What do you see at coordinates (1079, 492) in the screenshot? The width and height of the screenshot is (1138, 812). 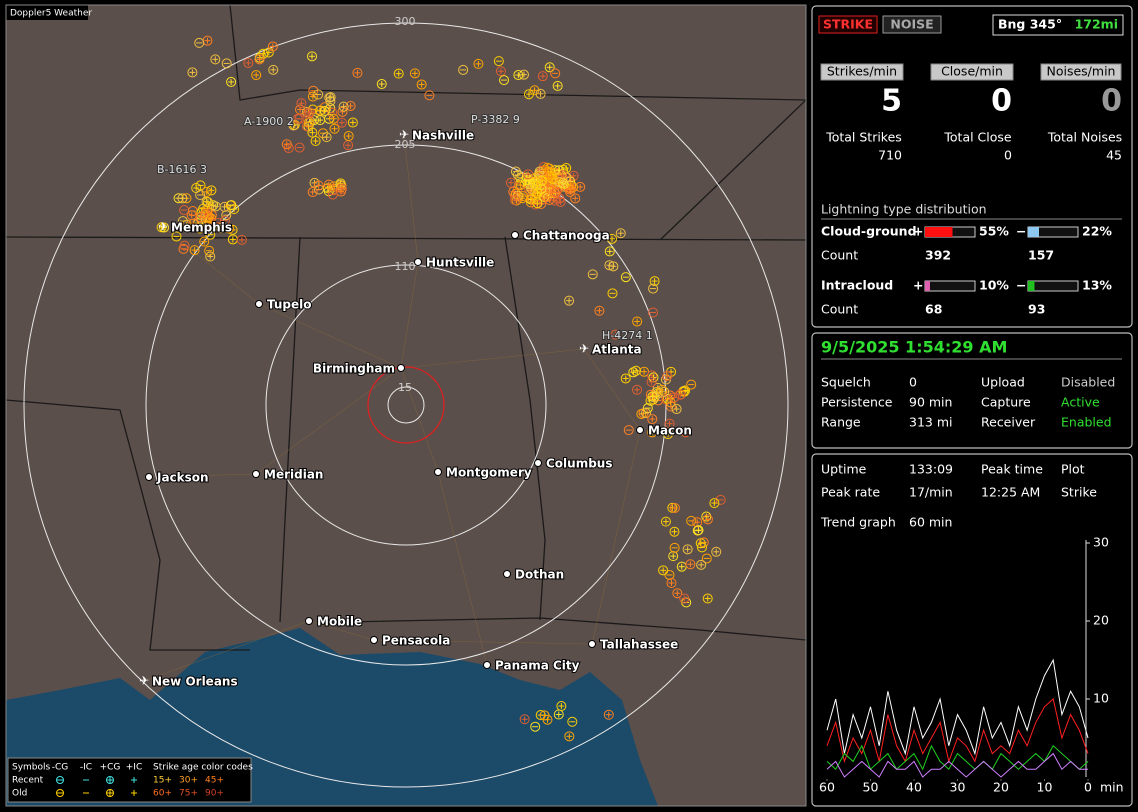 I see `stat-cell: Strike` at bounding box center [1079, 492].